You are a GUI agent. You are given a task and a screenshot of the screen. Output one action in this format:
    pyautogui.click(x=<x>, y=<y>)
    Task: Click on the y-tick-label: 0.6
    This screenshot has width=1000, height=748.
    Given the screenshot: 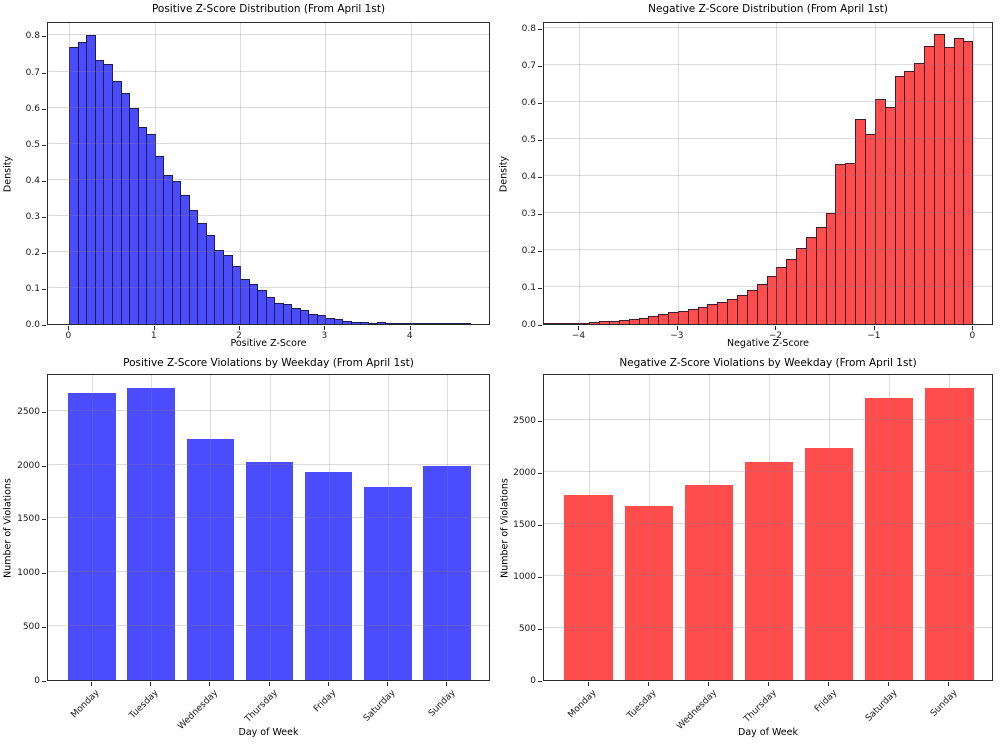 What is the action you would take?
    pyautogui.click(x=32, y=108)
    